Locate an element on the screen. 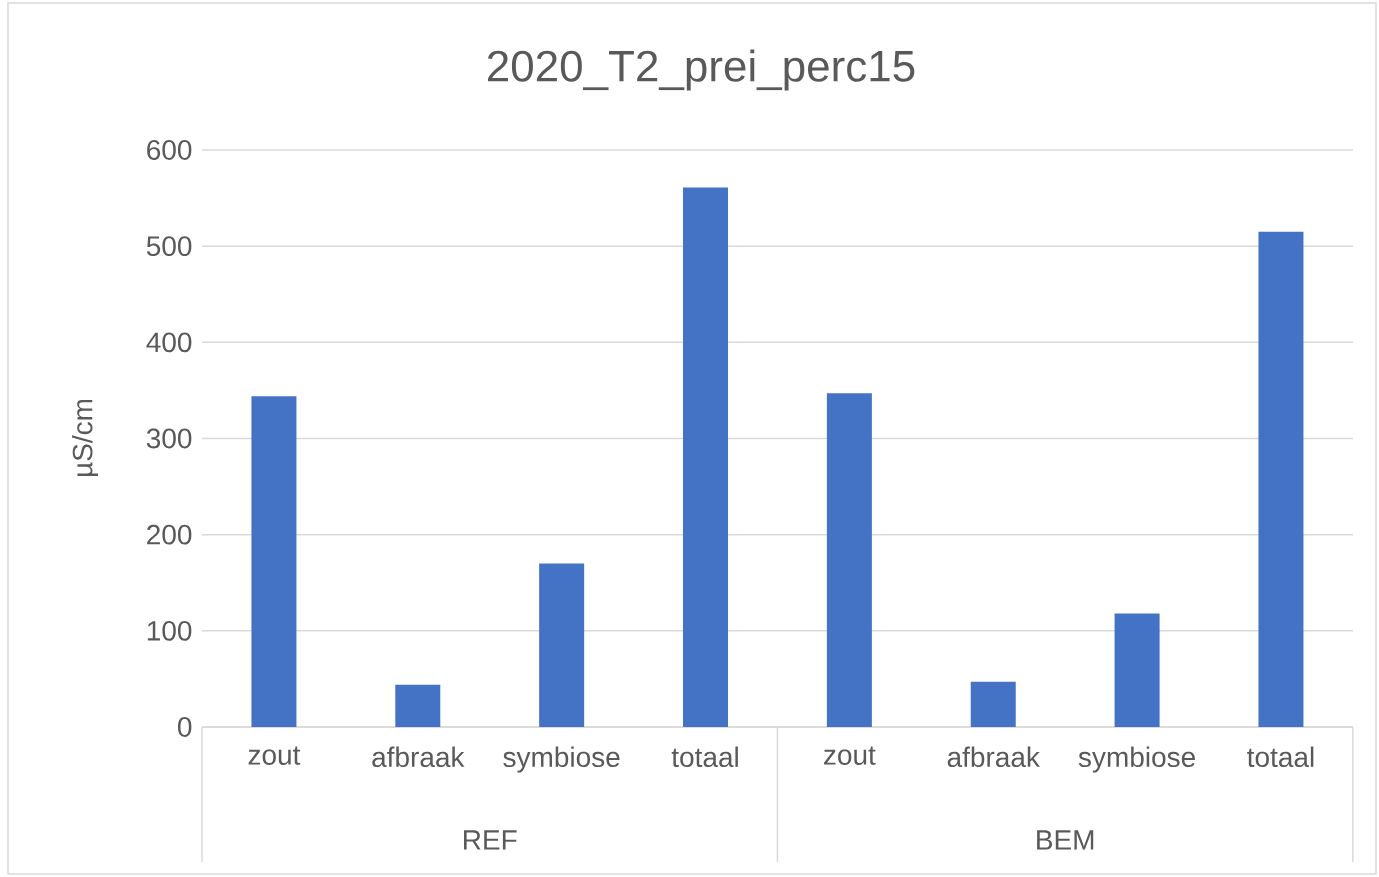 The width and height of the screenshot is (1379, 877). y-axis-title: µS/cm is located at coordinates (85, 438).